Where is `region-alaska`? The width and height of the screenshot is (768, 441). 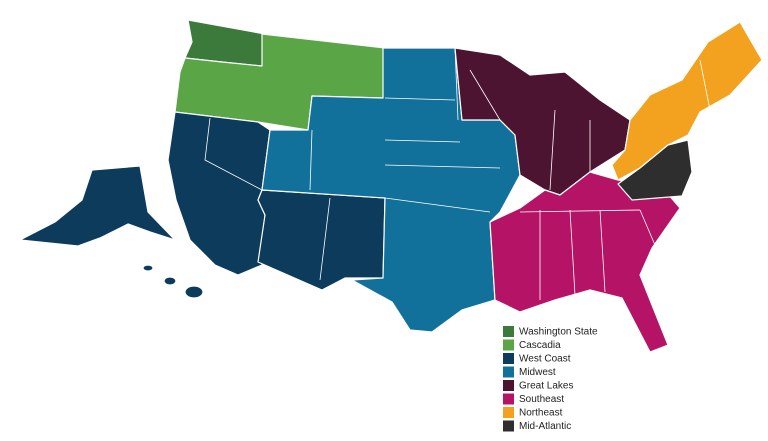
region-alaska is located at coordinates (97, 206).